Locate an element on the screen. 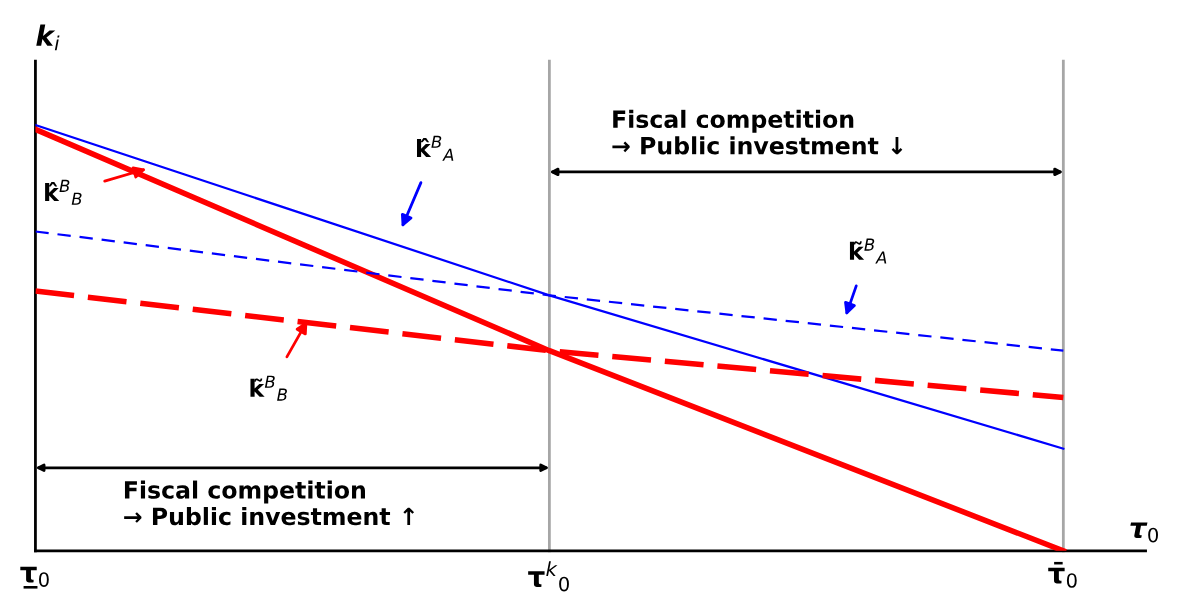 Image resolution: width=1181 pixels, height=612 pixels. annotation: k̃$^{B}$$_{A}$ is located at coordinates (868, 251).